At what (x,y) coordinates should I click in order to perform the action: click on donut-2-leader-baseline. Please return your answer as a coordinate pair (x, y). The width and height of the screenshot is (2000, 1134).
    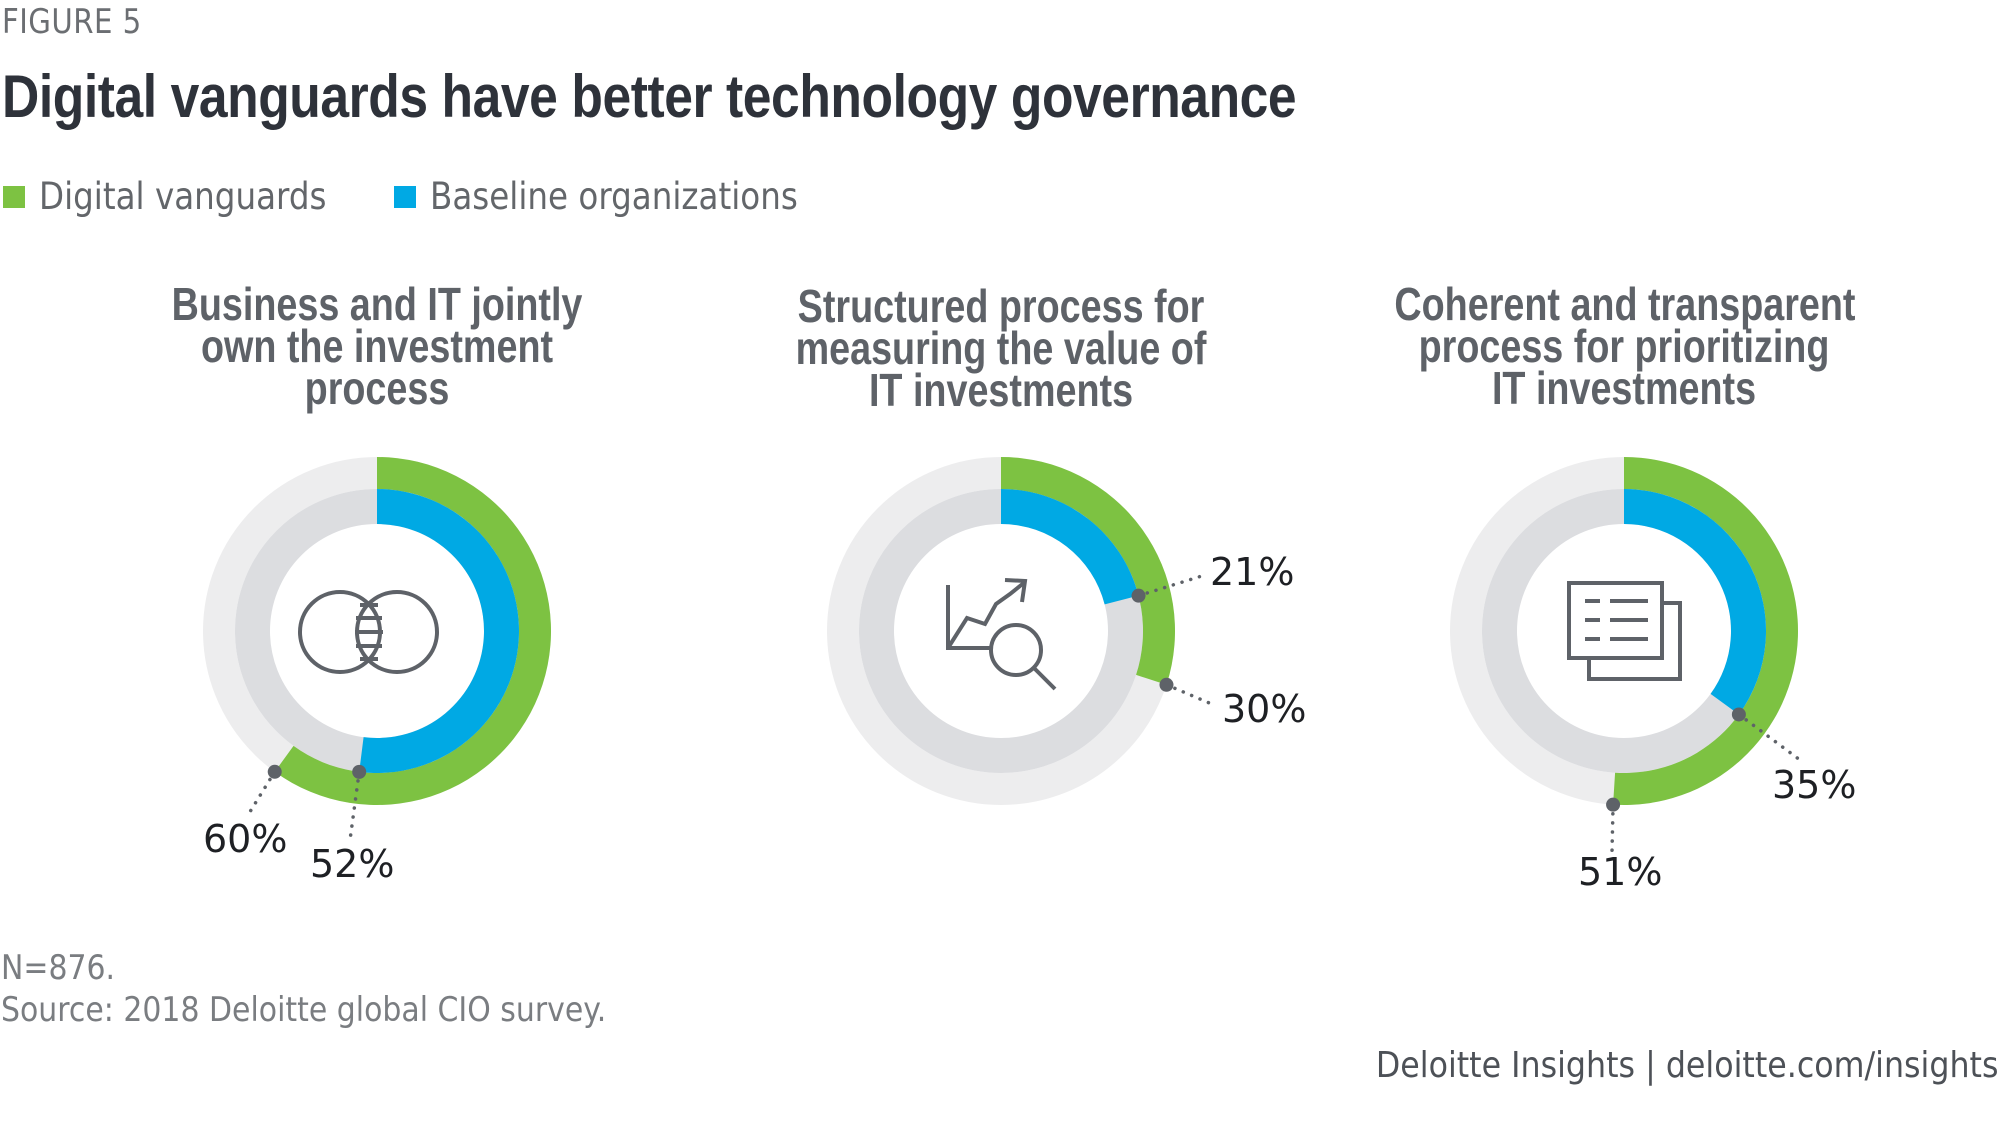
    Looking at the image, I should click on (1171, 585).